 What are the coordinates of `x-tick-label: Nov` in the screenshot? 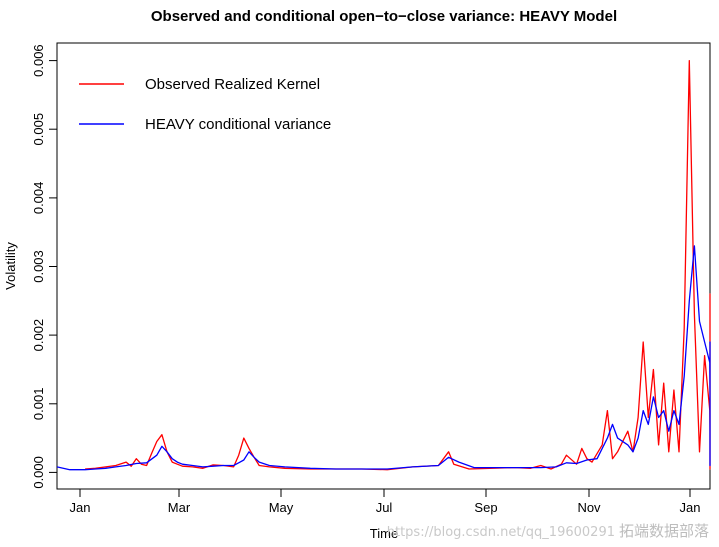 It's located at (589, 507).